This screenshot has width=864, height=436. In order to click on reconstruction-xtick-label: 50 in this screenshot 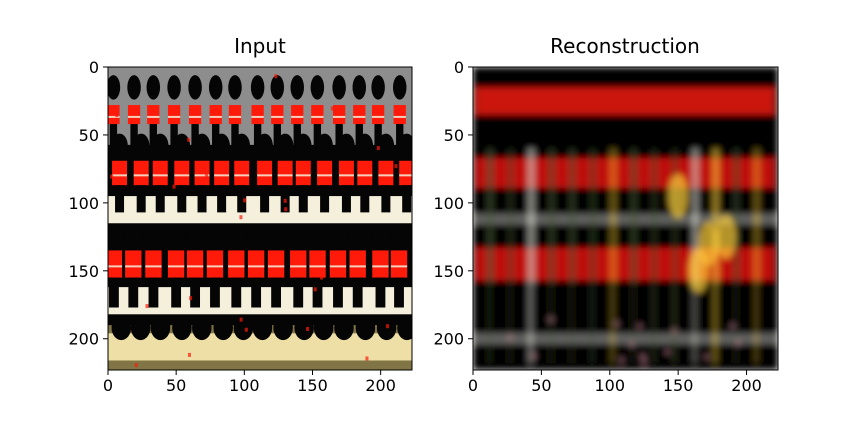, I will do `click(541, 385)`.